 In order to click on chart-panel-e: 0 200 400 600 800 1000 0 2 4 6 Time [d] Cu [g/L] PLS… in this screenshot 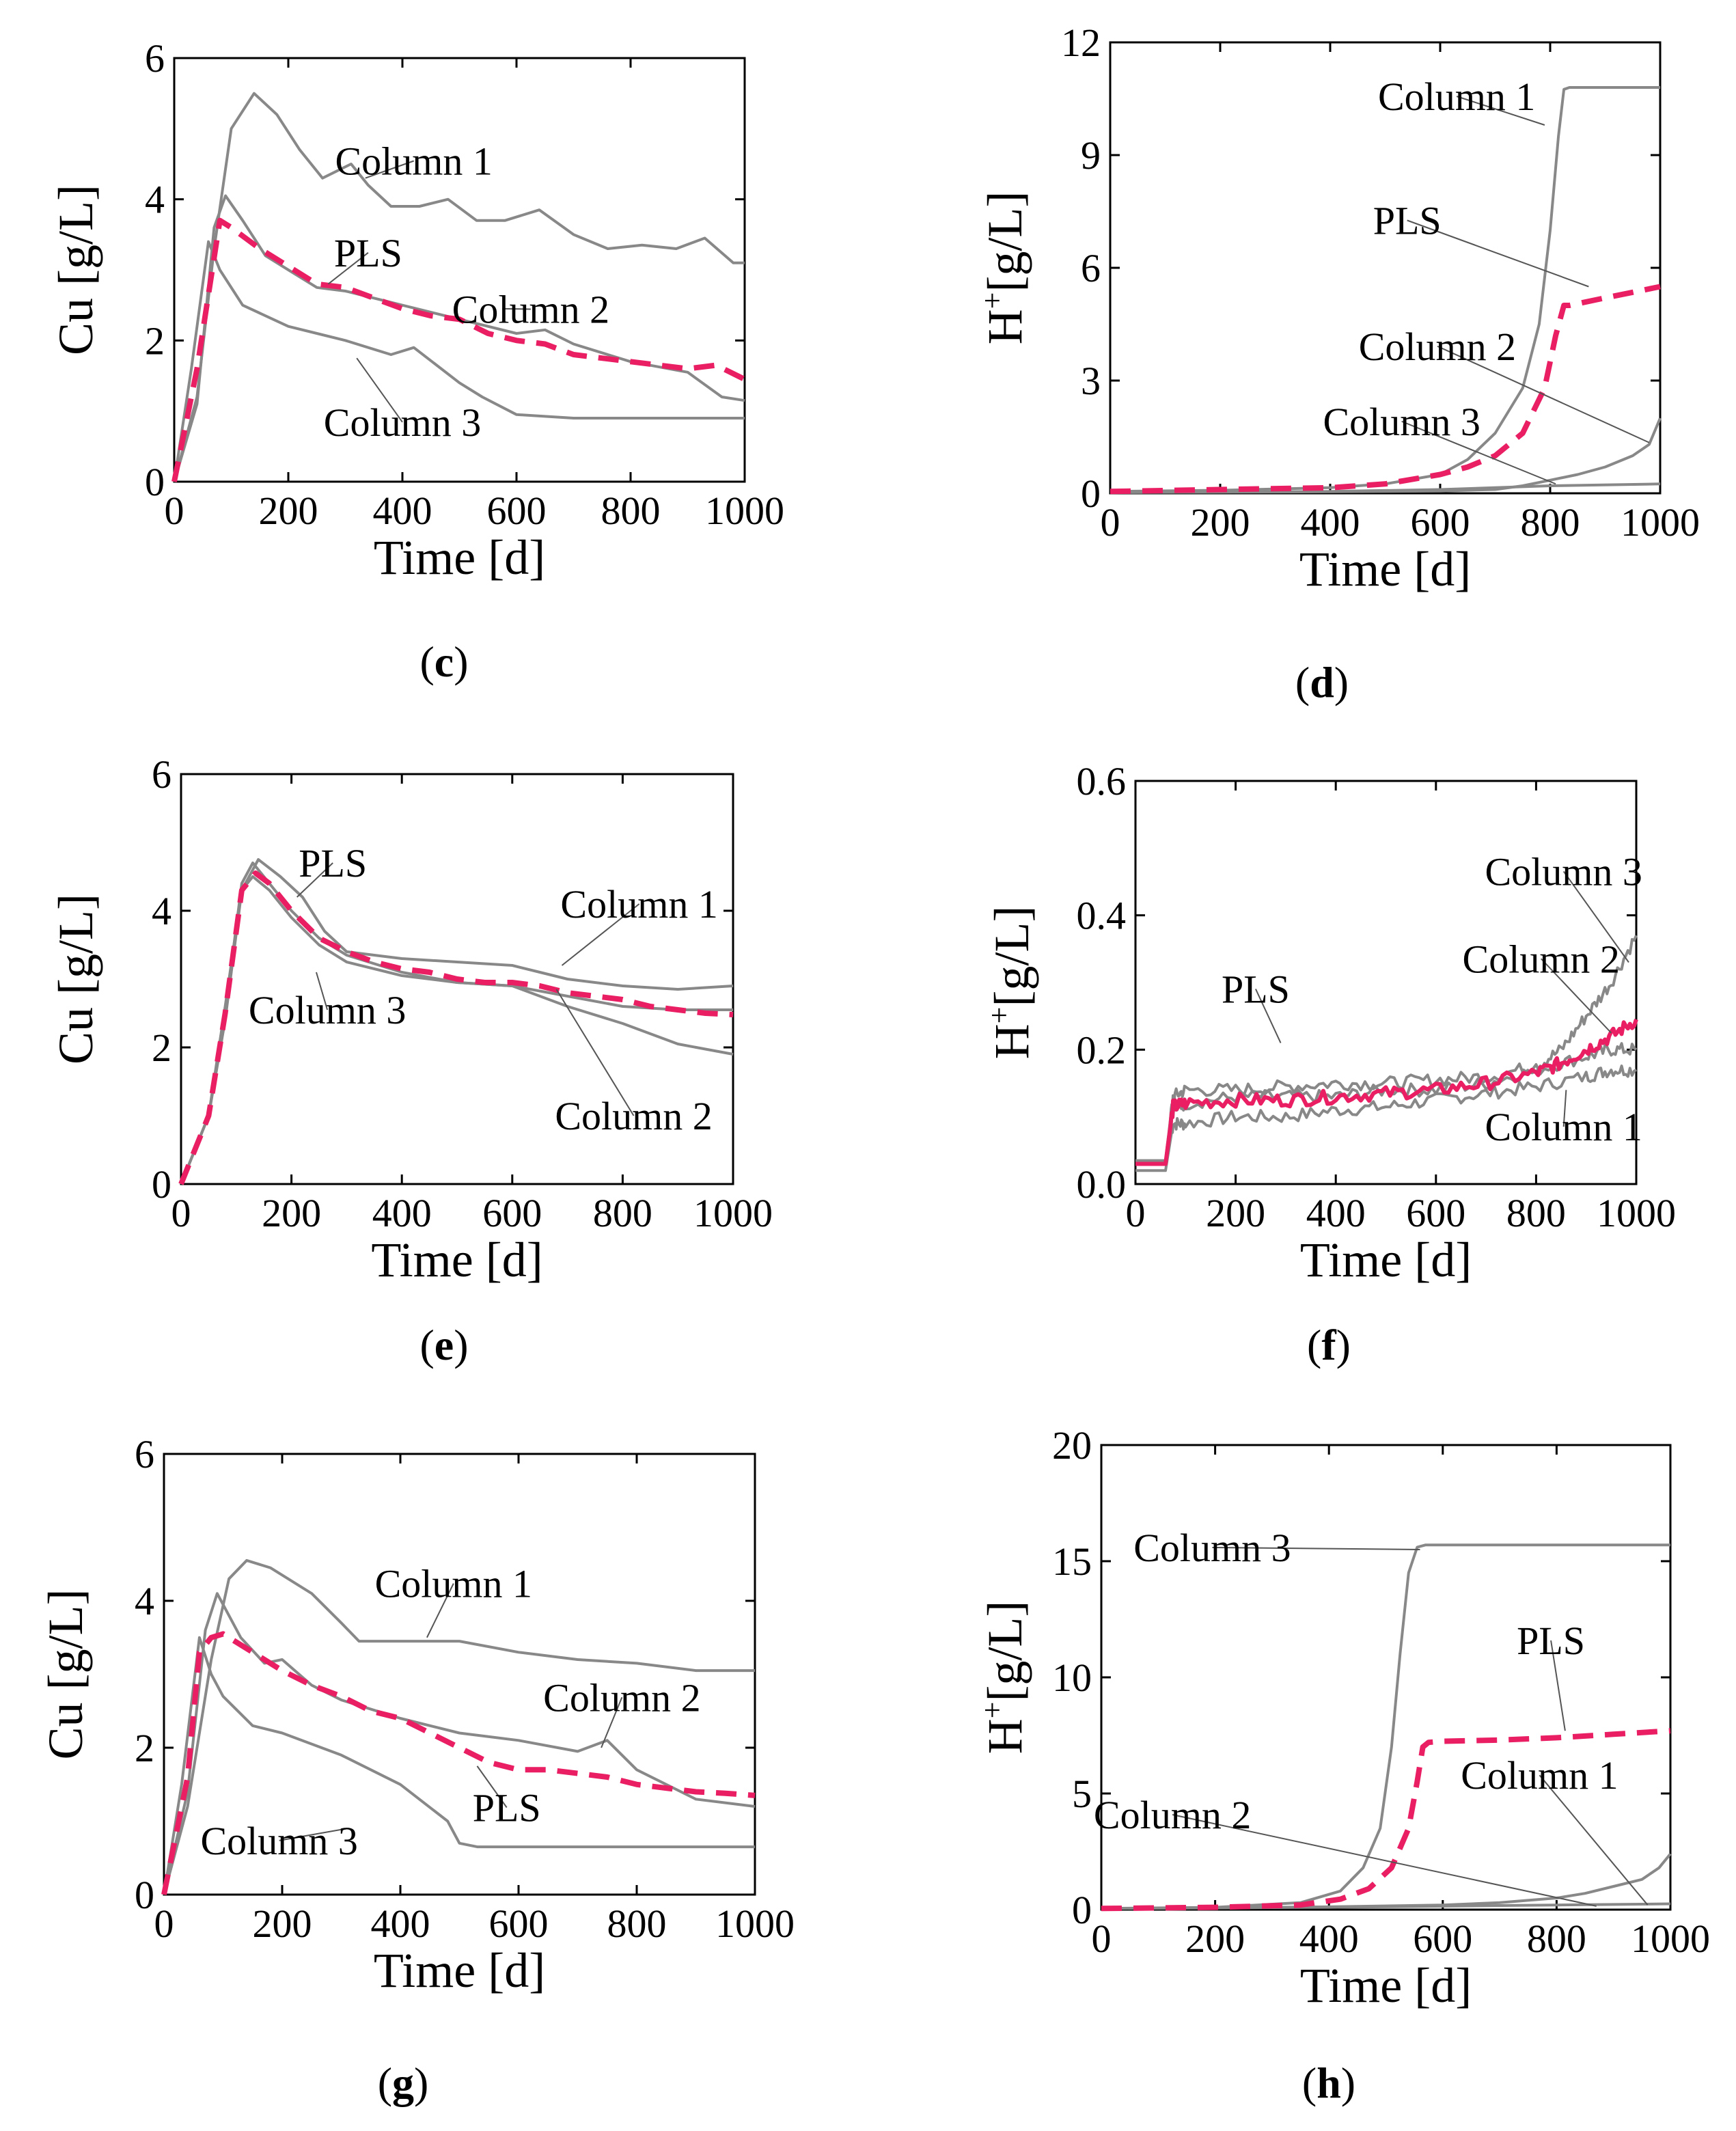, I will do `click(411, 1060)`.